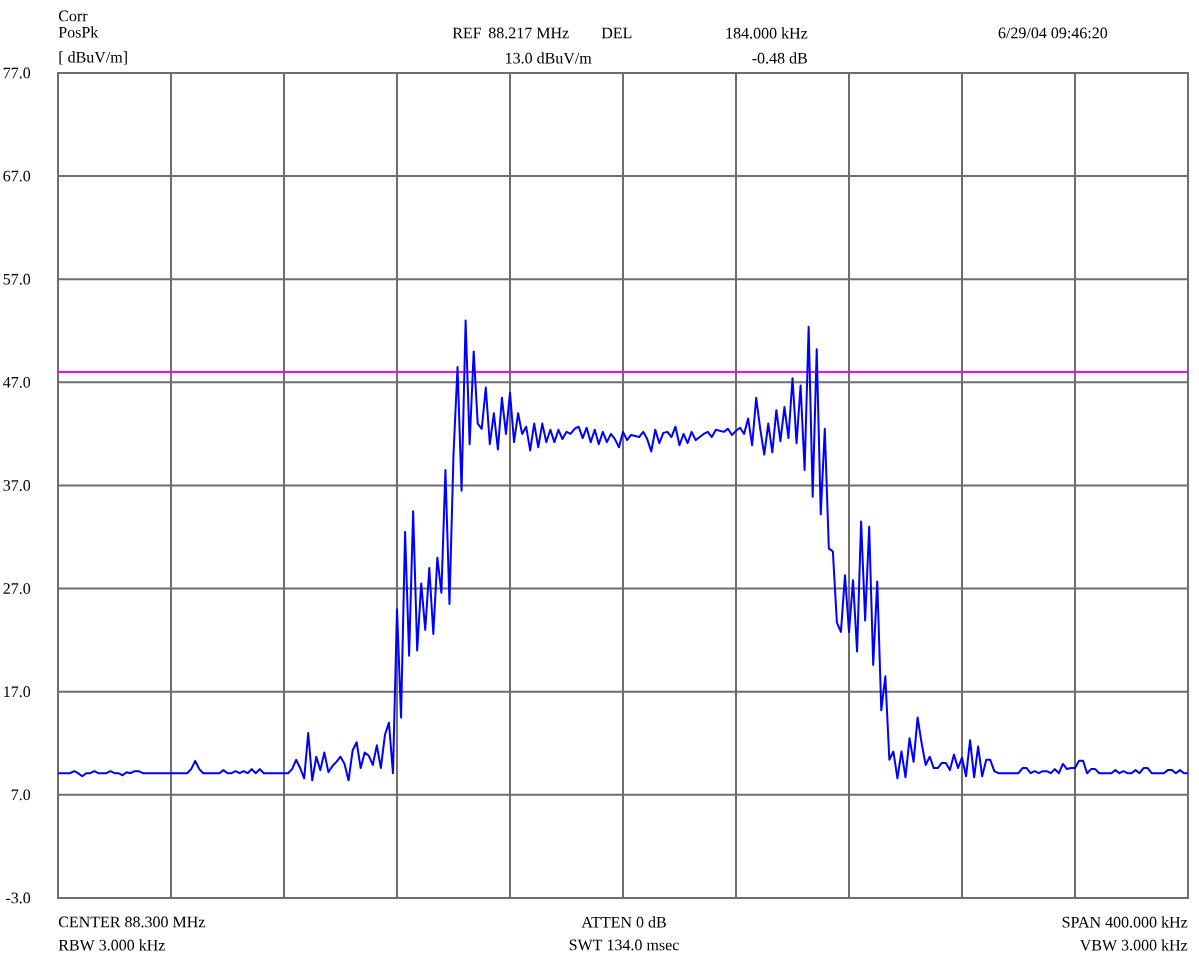 This screenshot has width=1199, height=959. I want to click on text: -0.48 dB, so click(779, 58).